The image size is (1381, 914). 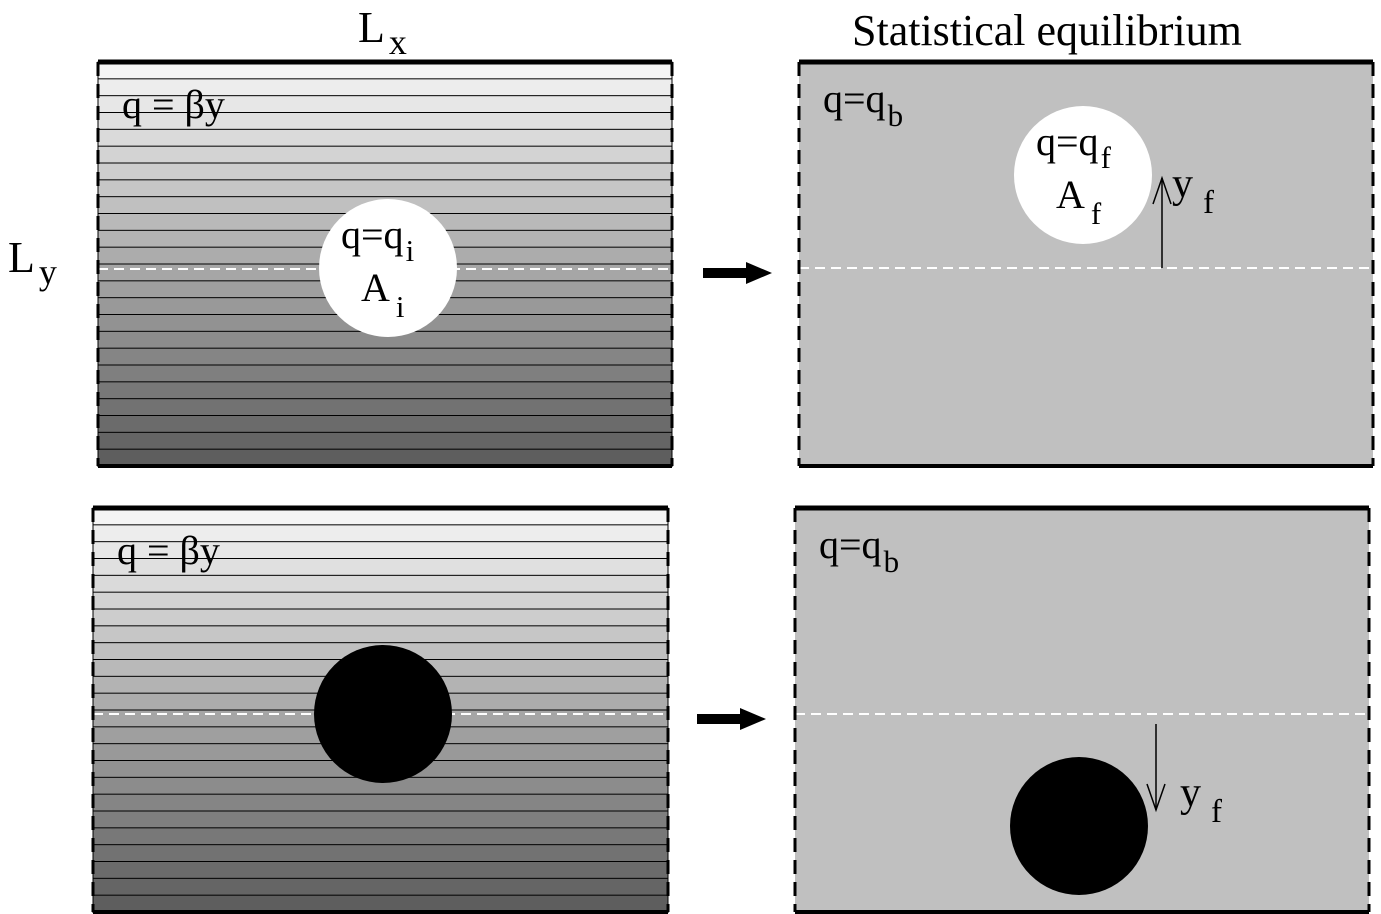 What do you see at coordinates (1047, 30) in the screenshot?
I see `equilibrium-title: Statistical equilibrium` at bounding box center [1047, 30].